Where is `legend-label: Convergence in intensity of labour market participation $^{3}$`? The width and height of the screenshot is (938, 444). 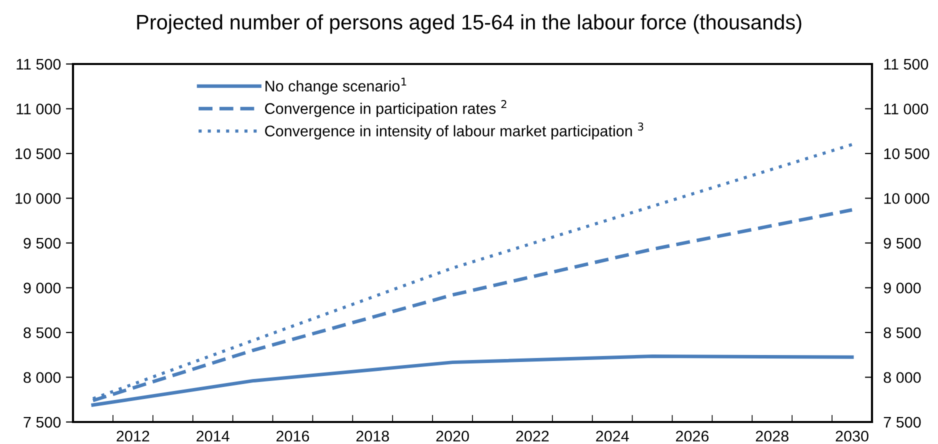
legend-label: Convergence in intensity of labour market participation $^{3}$ is located at coordinates (454, 131).